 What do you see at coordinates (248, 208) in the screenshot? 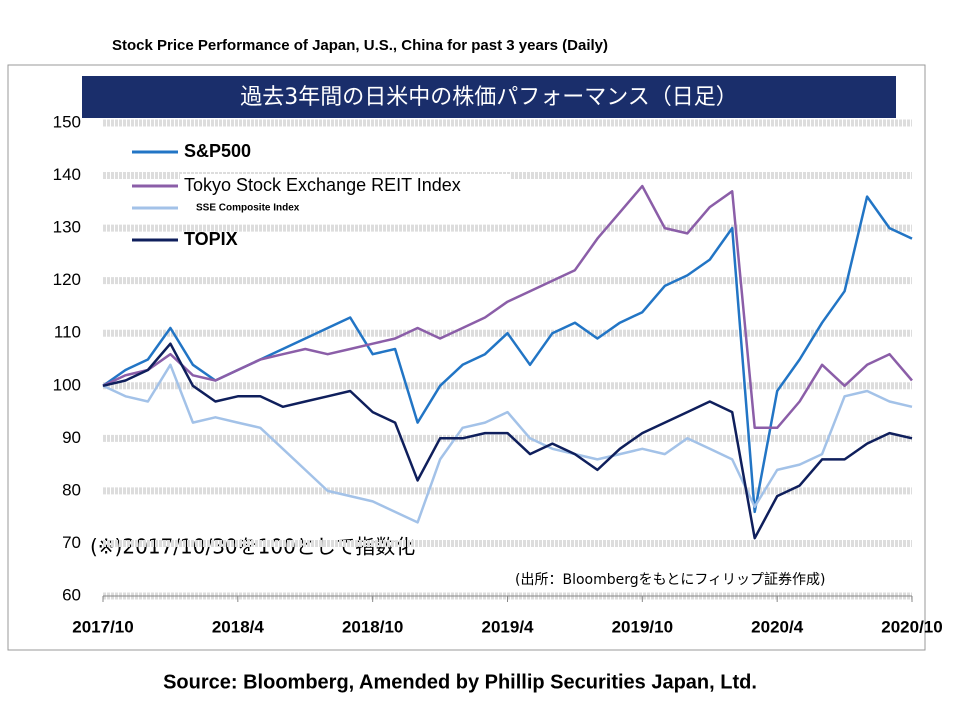
I see `legend-label: SSE Composite Index` at bounding box center [248, 208].